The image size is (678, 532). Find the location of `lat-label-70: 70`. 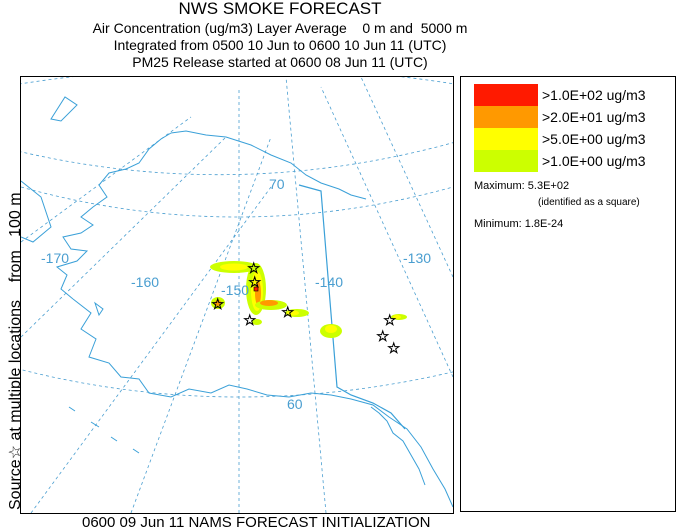

lat-label-70: 70 is located at coordinates (277, 184).